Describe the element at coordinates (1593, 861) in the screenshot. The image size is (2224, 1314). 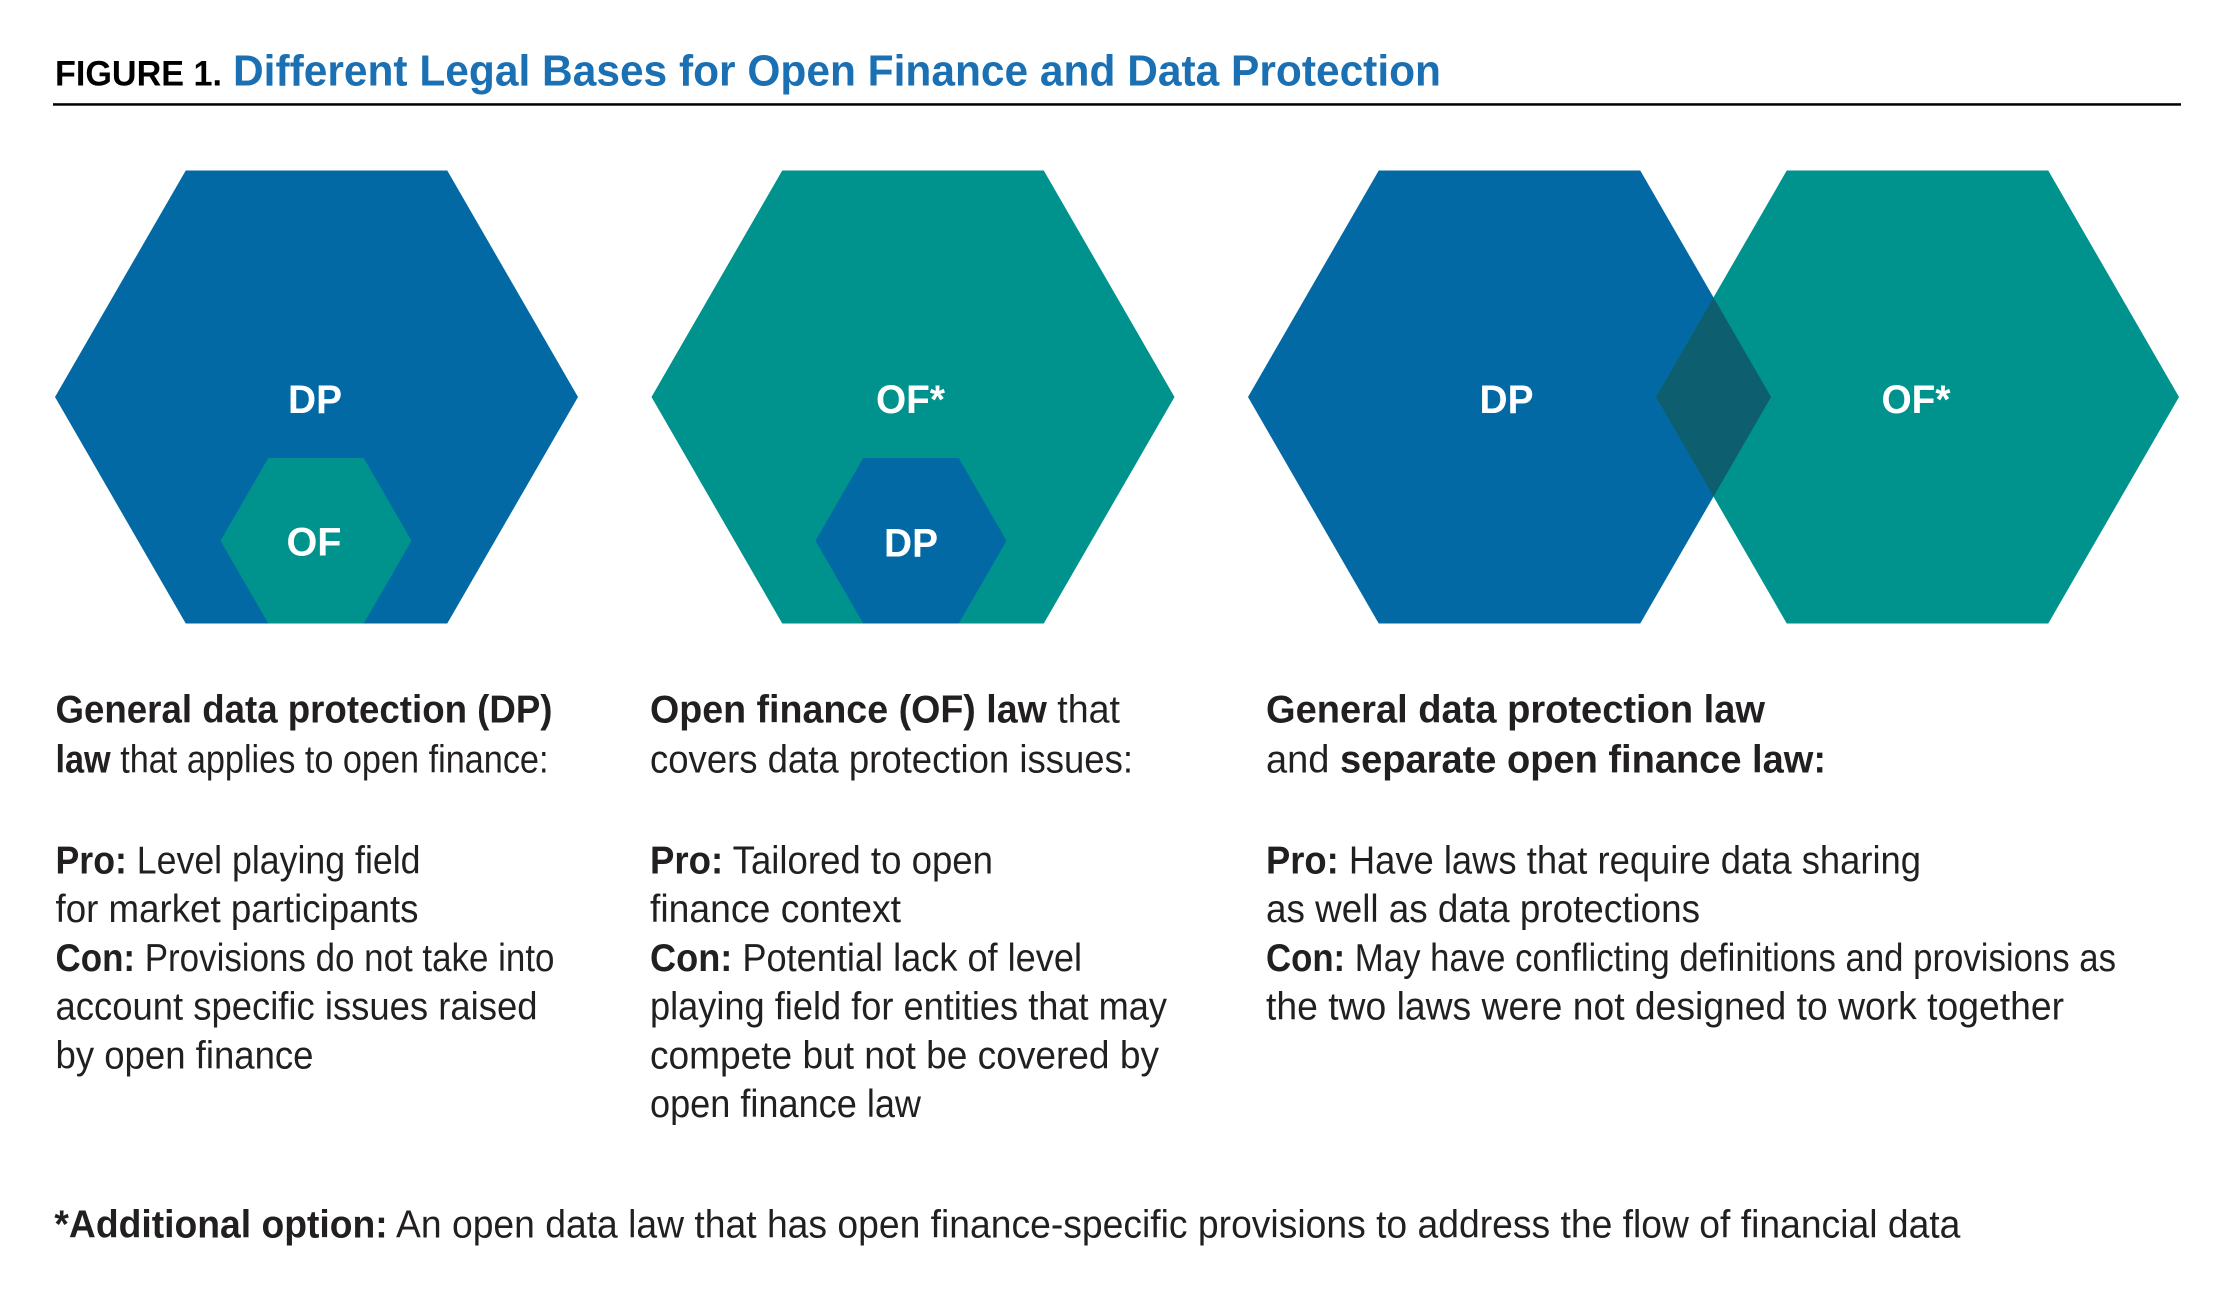
I see `svg-text:Pro: Have laws that require da: Pro: Have laws that require data sharing` at that location.